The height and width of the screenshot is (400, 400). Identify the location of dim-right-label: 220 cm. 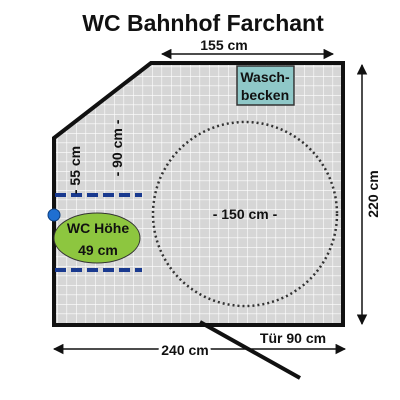
(373, 193).